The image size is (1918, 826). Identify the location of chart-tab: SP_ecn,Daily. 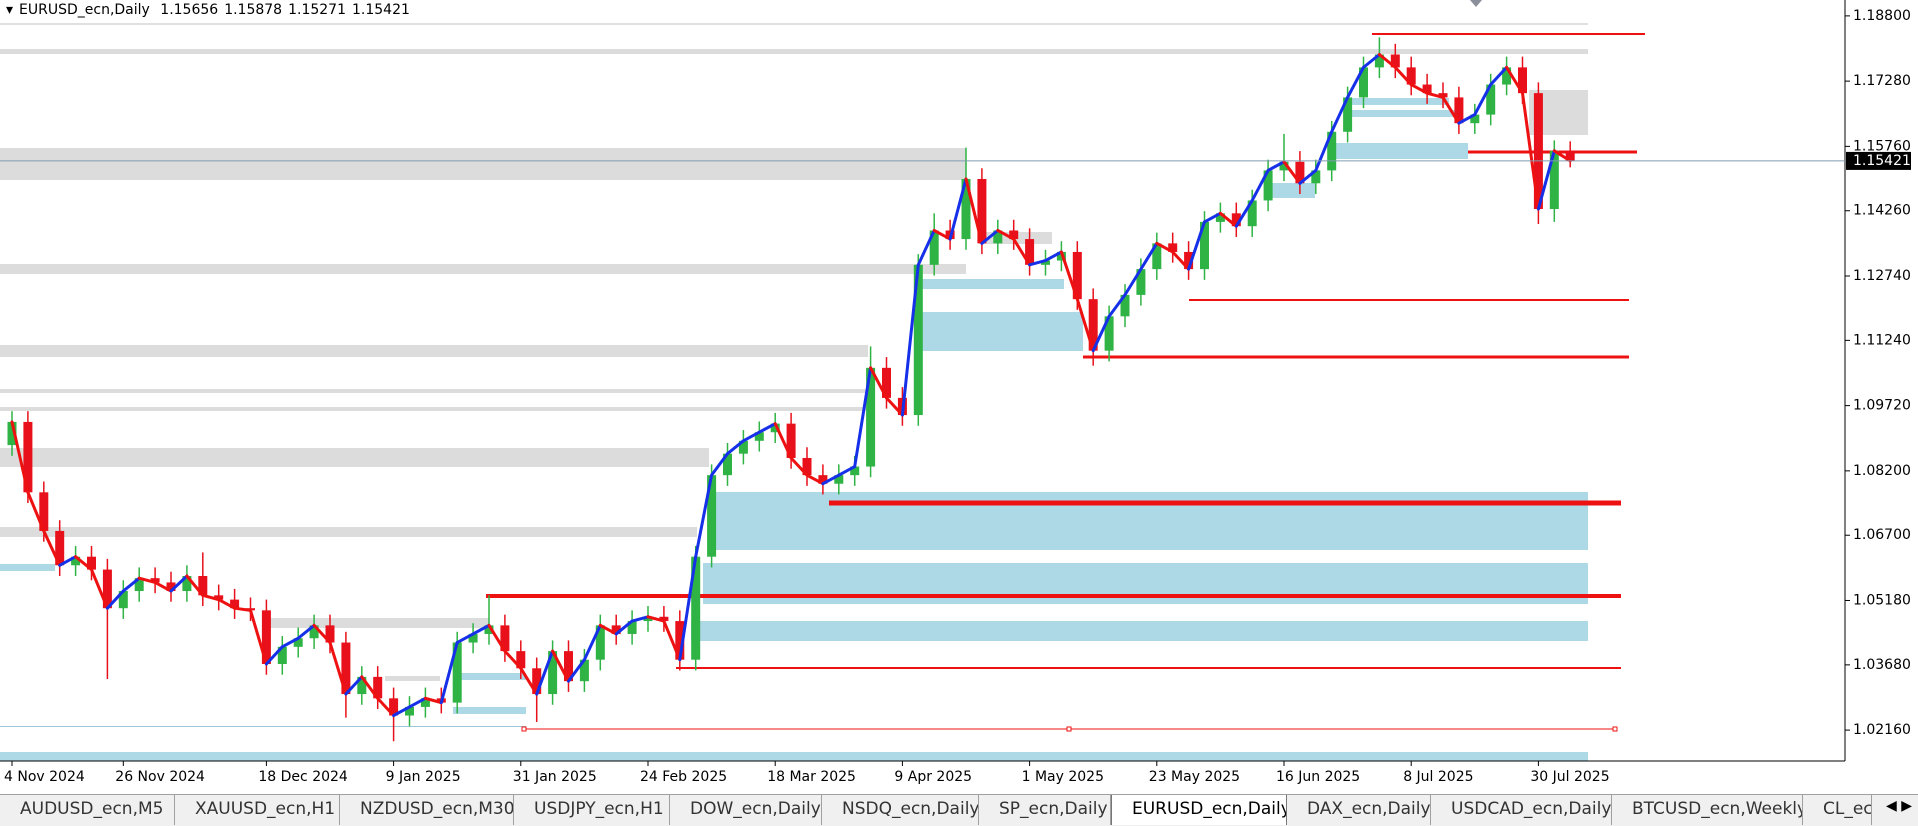
(1045, 810).